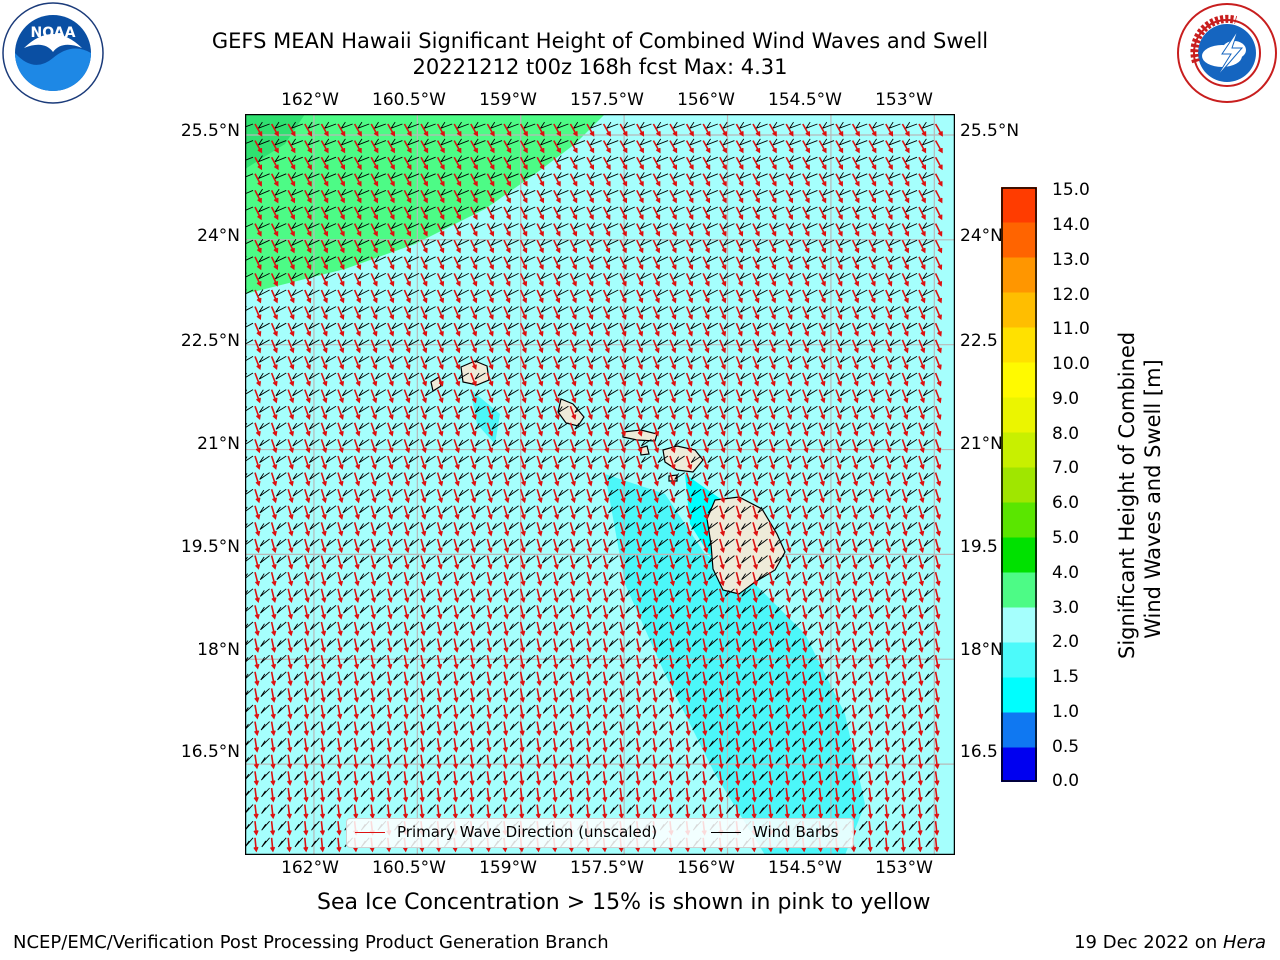 Image resolution: width=1280 pixels, height=960 pixels. What do you see at coordinates (1066, 503) in the screenshot?
I see `colorbar-tick: 6.0` at bounding box center [1066, 503].